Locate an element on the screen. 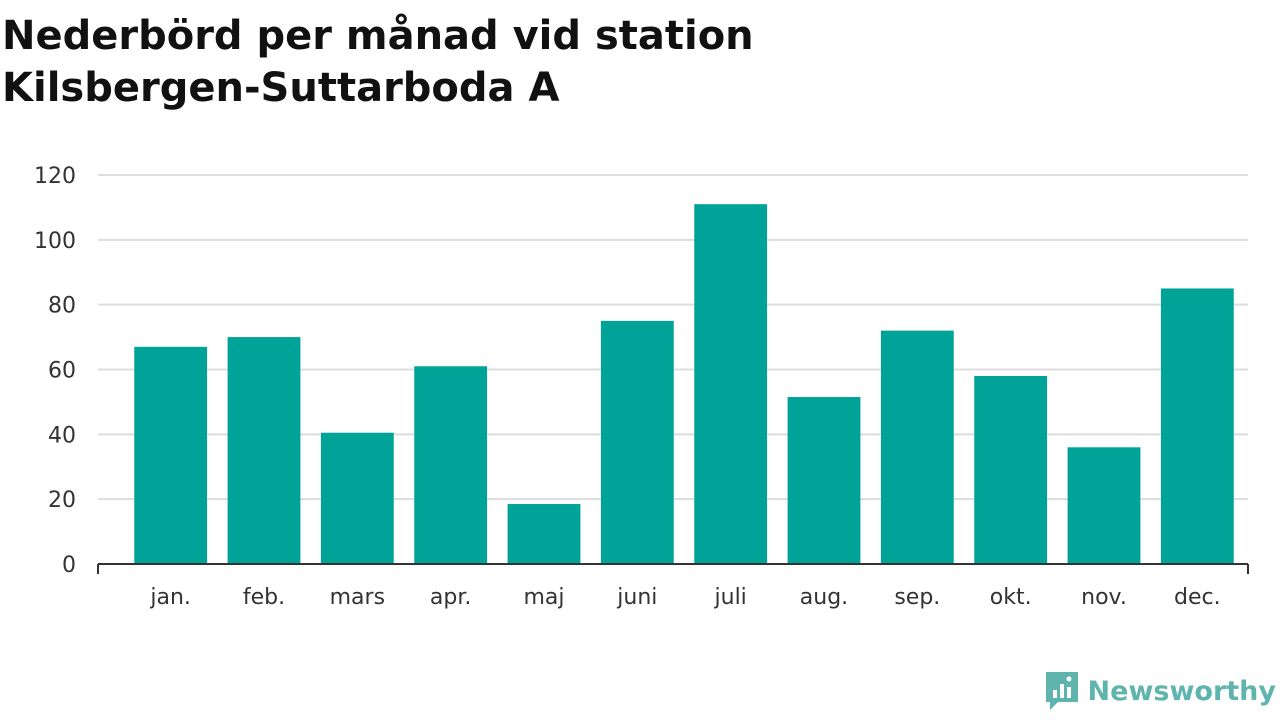  y-tick-label: 100 is located at coordinates (55, 241).